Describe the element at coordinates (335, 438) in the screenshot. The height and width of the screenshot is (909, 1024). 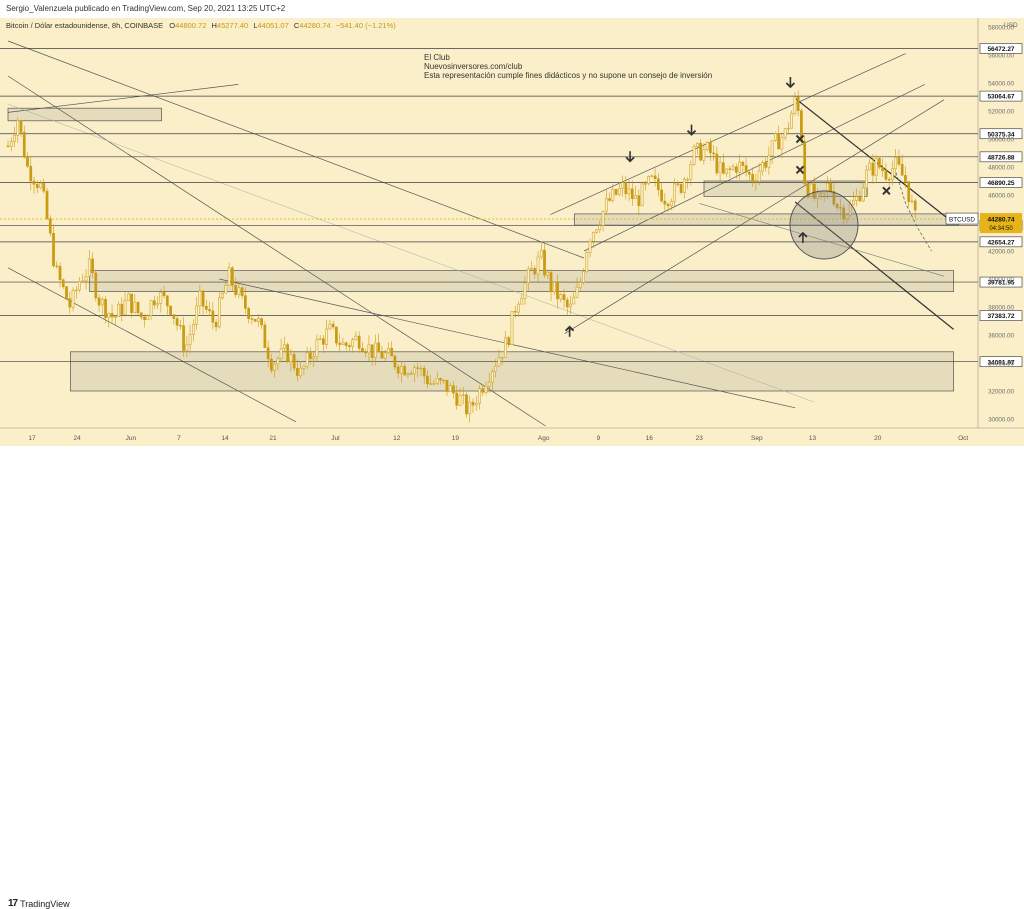
I see `x-tick-label-6: Jul` at that location.